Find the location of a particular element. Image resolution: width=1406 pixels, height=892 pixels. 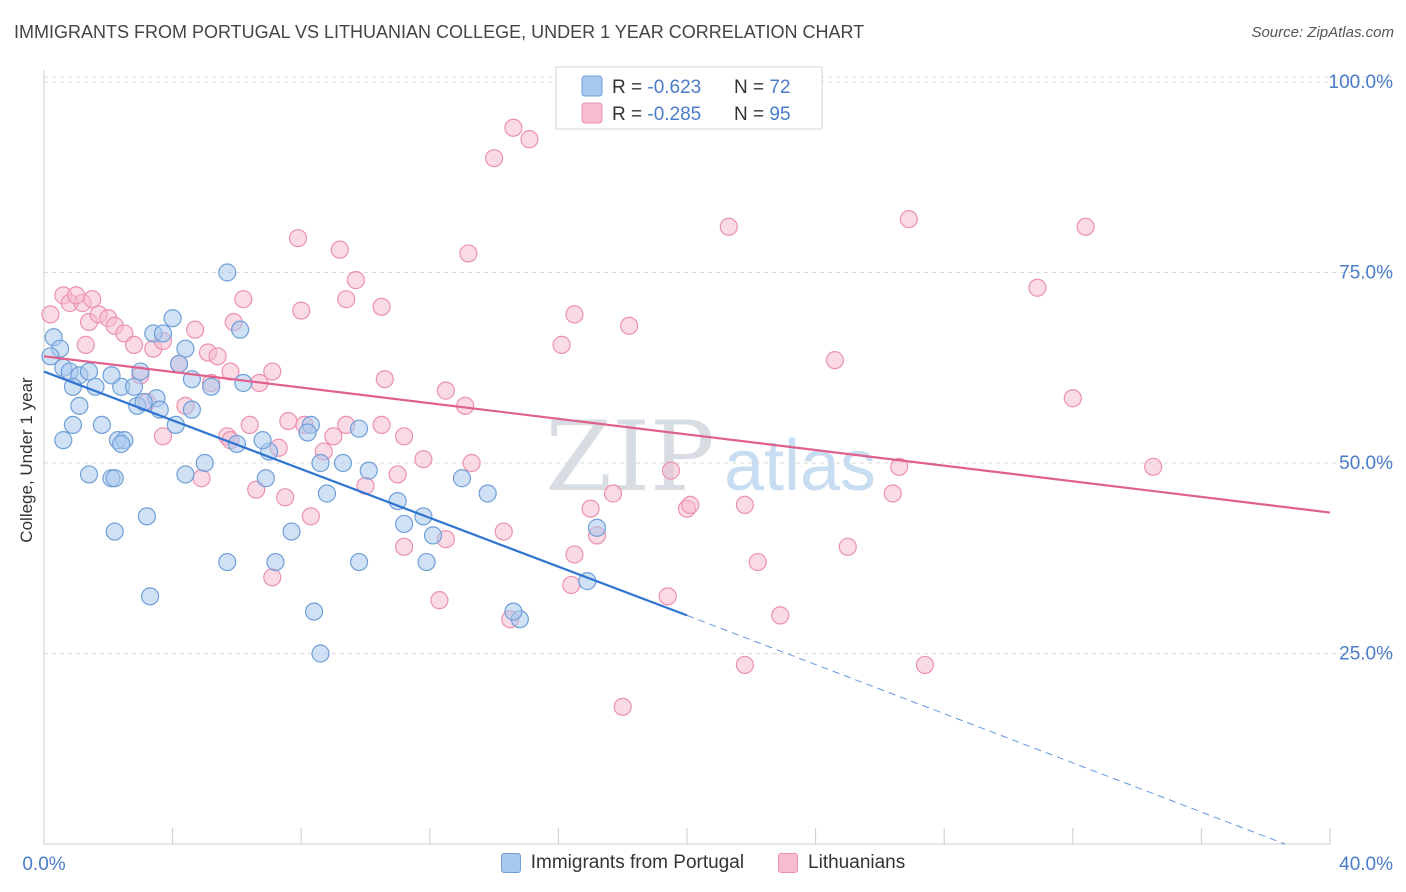

svg-text: R = -0.623 is located at coordinates (656, 87).